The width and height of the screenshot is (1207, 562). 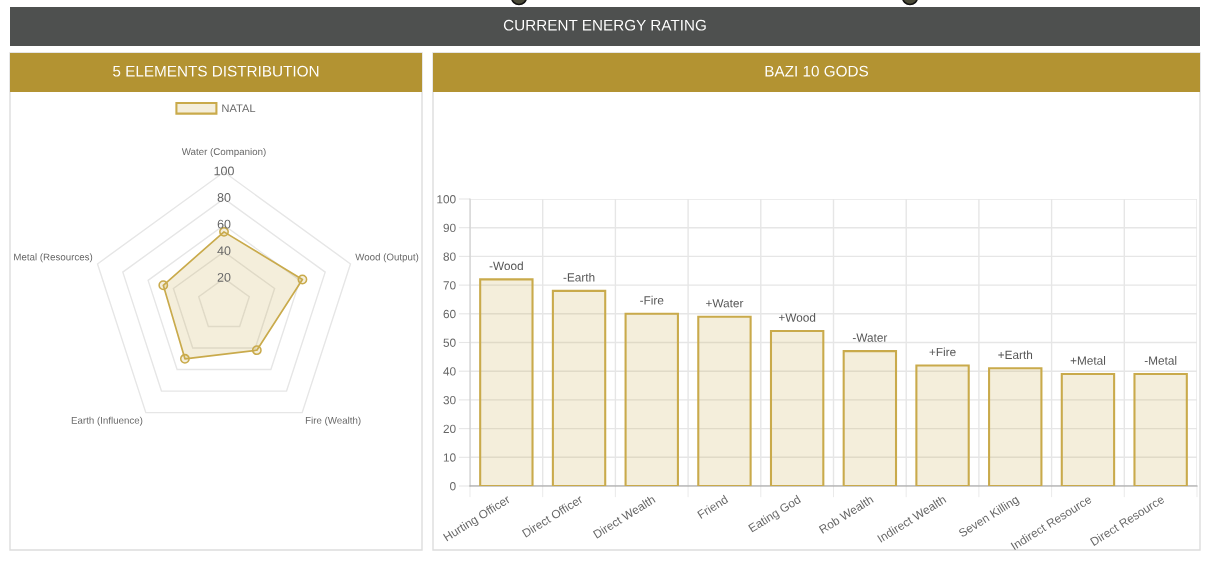 I want to click on text: CURRENT ENERGY RATING, so click(x=604, y=25).